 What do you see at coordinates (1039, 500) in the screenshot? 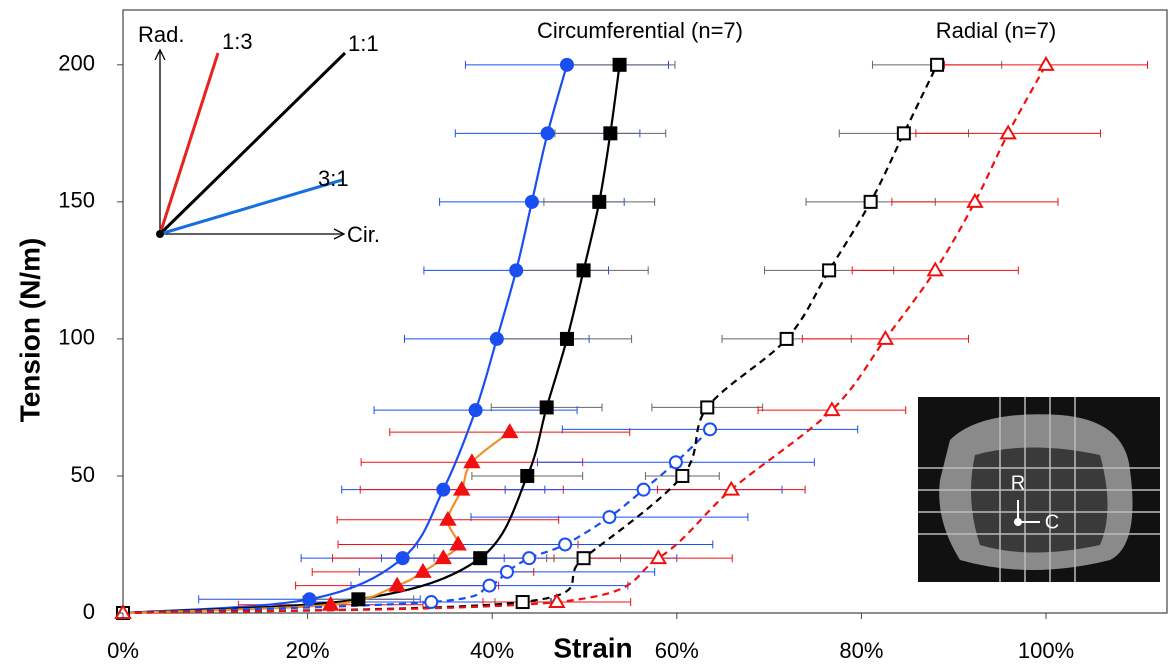
I see `tissue-center` at bounding box center [1039, 500].